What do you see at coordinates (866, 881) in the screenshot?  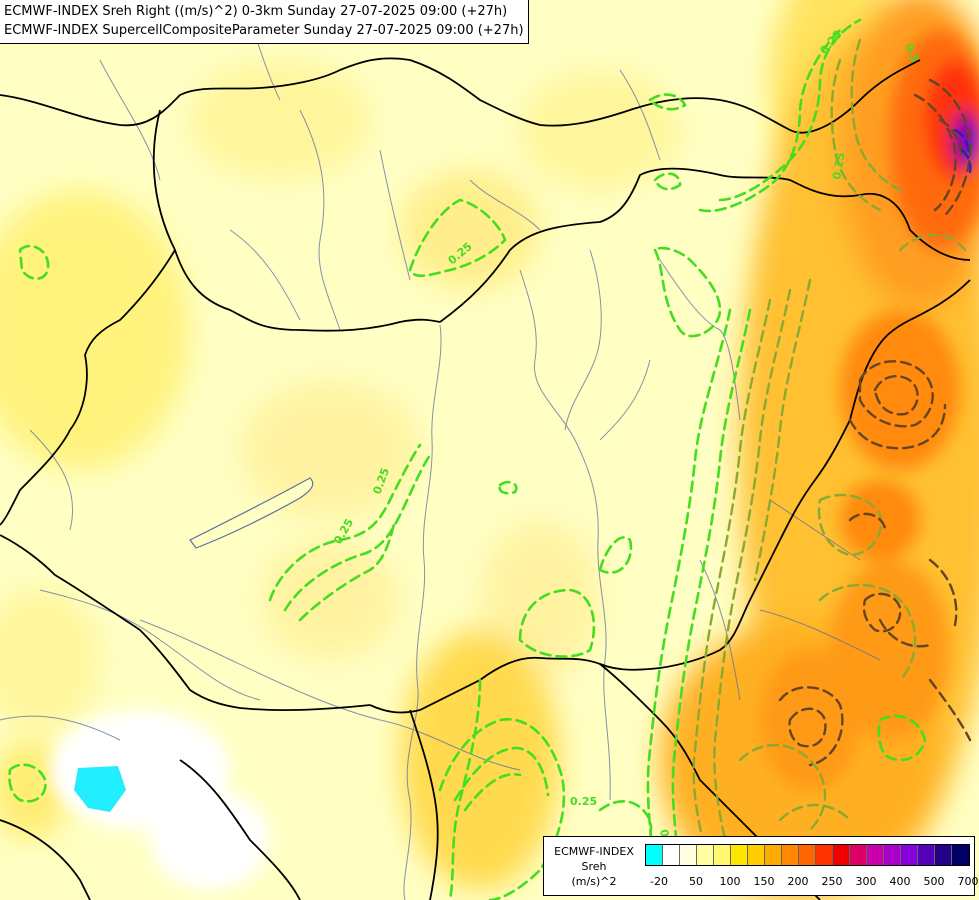 I see `legend-tick-label: 300` at bounding box center [866, 881].